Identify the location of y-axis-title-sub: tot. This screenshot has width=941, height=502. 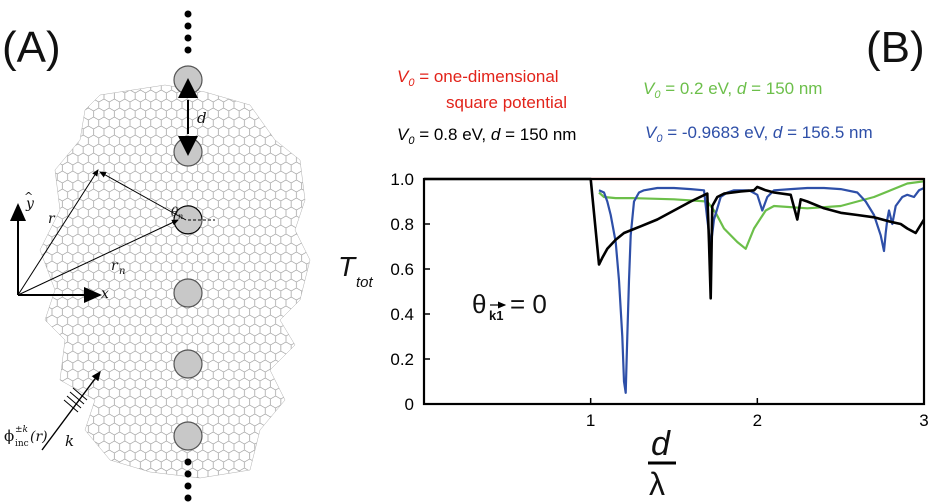
(365, 282).